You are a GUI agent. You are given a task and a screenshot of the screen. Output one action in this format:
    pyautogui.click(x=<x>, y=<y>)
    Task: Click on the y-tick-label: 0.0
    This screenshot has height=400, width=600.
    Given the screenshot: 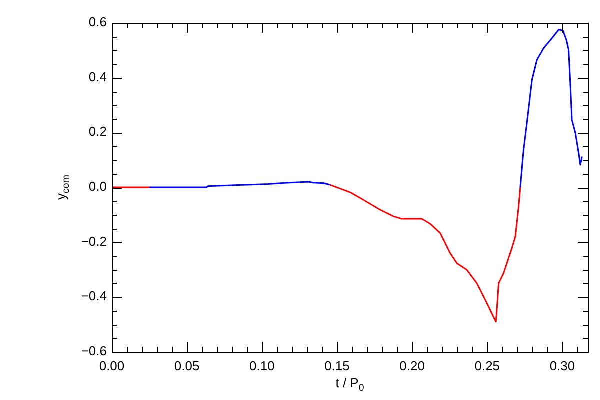 What is the action you would take?
    pyautogui.click(x=97, y=186)
    